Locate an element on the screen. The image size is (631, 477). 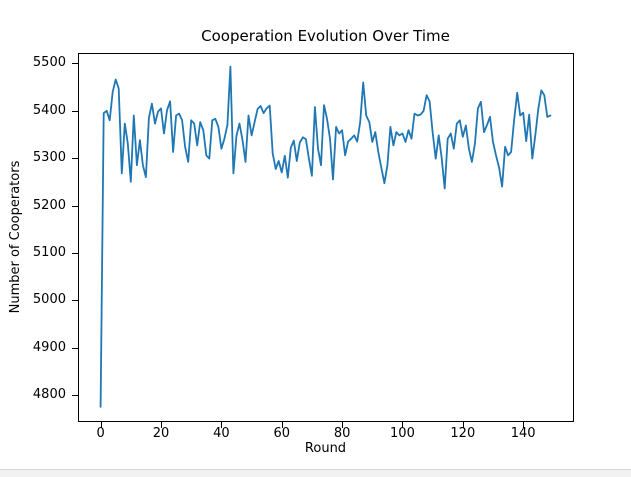
x-tick-label: 0 is located at coordinates (100, 433).